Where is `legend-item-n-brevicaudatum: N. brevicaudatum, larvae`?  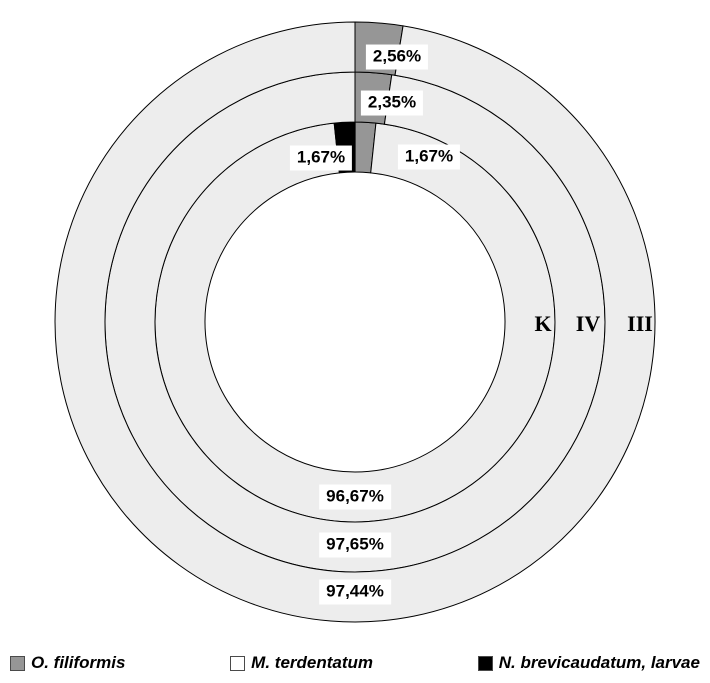
legend-item-n-brevicaudatum: N. brevicaudatum, larvae is located at coordinates (588, 663).